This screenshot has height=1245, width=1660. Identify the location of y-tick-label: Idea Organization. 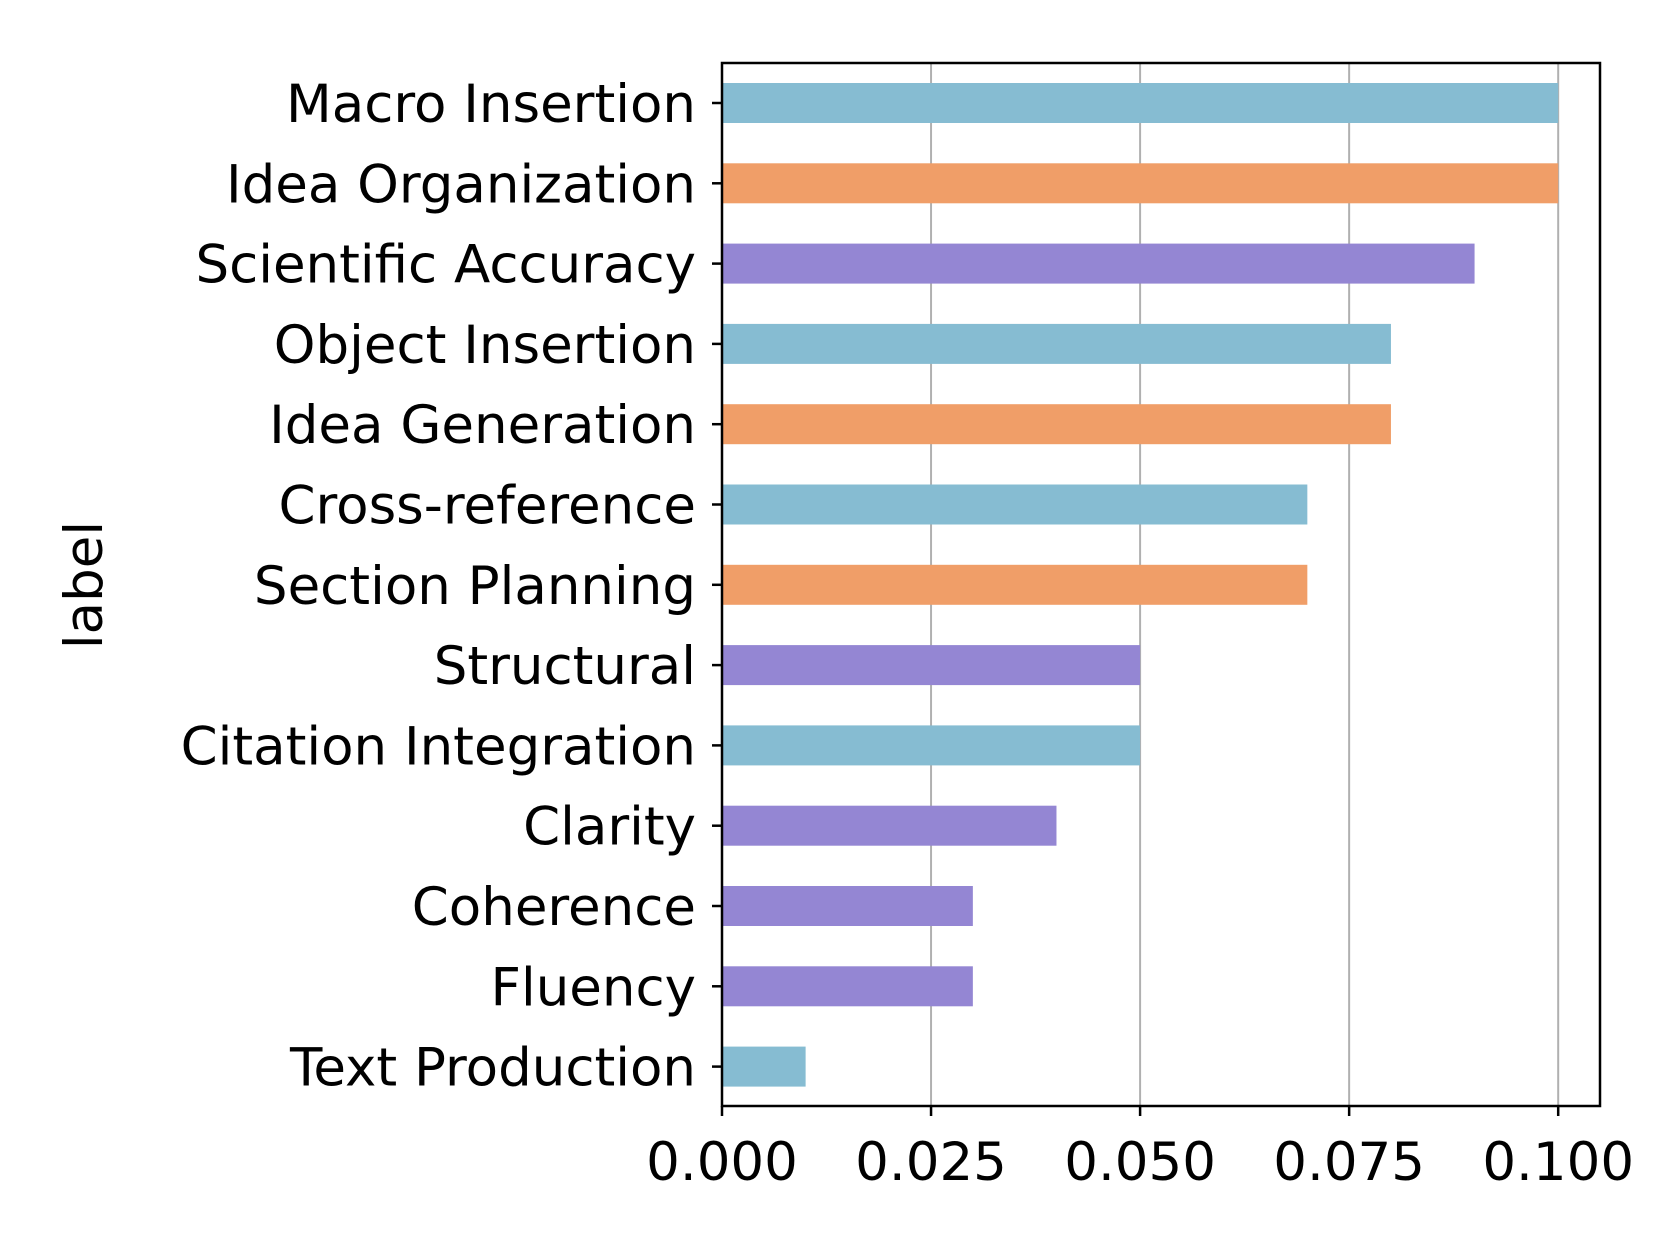
(461, 184).